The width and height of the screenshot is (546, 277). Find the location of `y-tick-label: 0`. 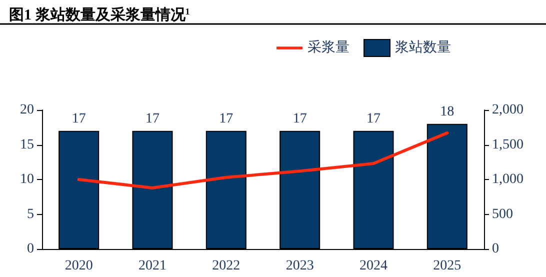

y-tick-label: 0 is located at coordinates (30, 249).